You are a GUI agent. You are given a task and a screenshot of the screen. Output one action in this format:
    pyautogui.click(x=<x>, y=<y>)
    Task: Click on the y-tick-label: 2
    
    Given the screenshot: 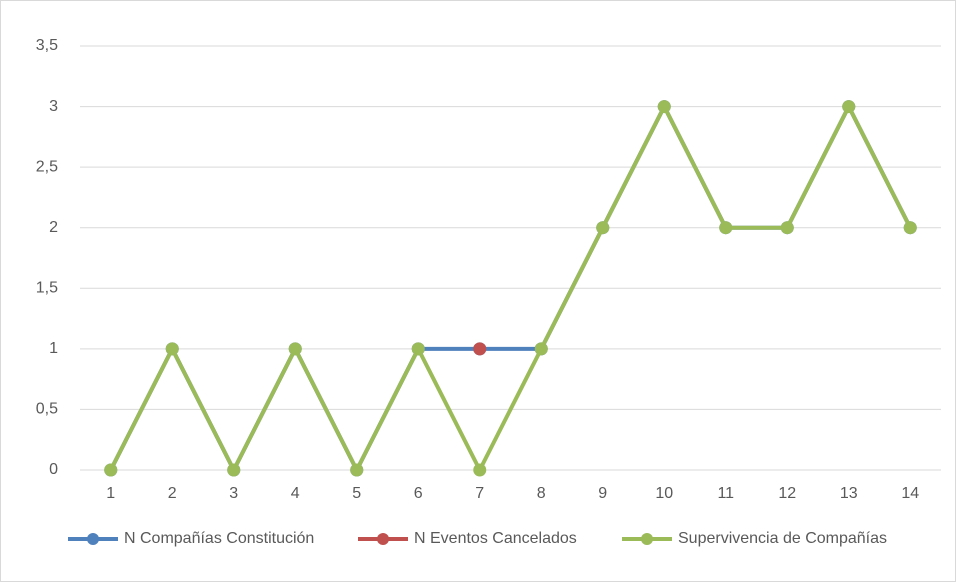 What is the action you would take?
    pyautogui.click(x=53, y=227)
    